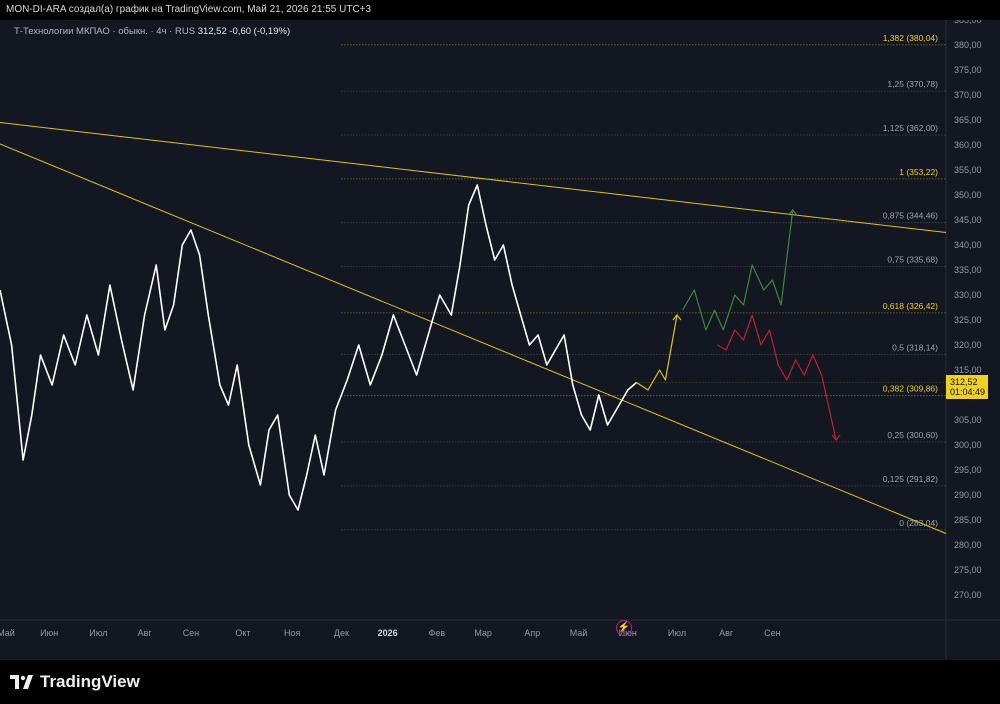 This screenshot has height=704, width=1000. Describe the element at coordinates (968, 120) in the screenshot. I see `y-tick-label: 365,00` at that location.